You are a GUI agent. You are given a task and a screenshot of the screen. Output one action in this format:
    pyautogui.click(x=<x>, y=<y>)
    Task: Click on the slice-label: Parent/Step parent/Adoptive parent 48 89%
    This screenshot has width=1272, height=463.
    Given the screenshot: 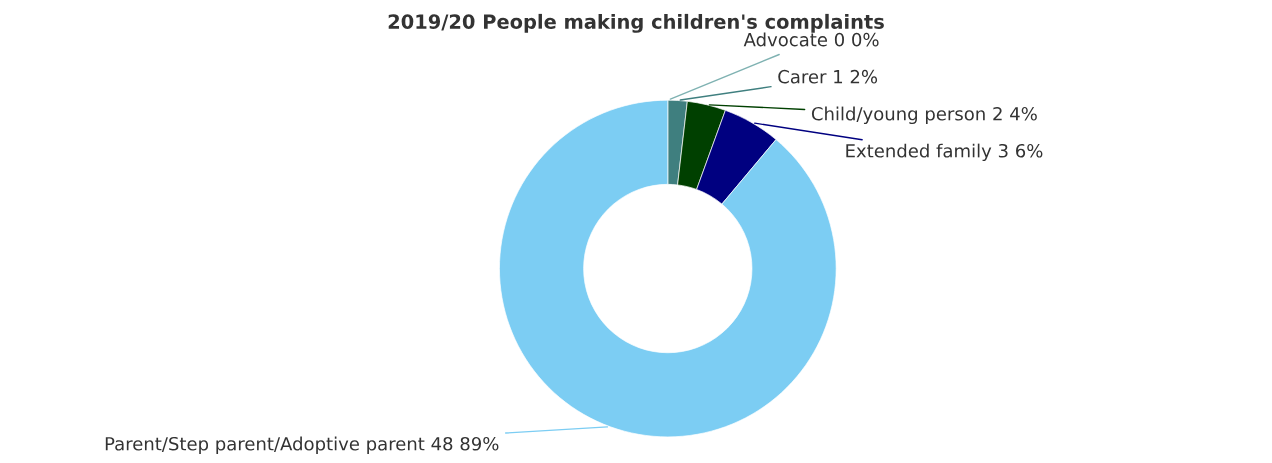 What is the action you would take?
    pyautogui.click(x=302, y=445)
    